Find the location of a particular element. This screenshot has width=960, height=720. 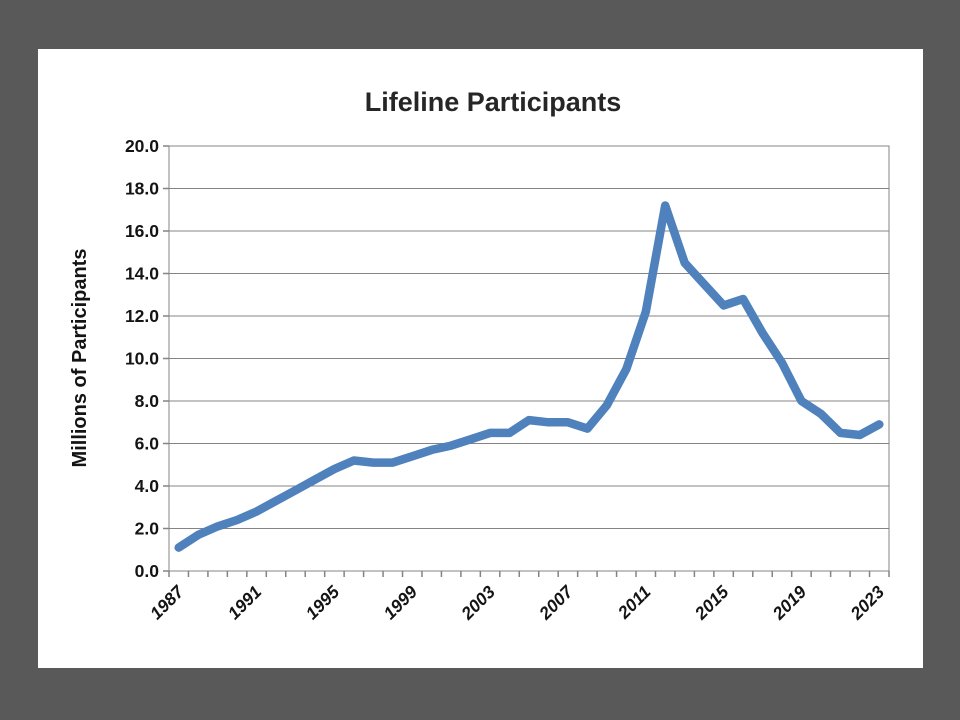

y-tick-label: 10.0 is located at coordinates (142, 359).